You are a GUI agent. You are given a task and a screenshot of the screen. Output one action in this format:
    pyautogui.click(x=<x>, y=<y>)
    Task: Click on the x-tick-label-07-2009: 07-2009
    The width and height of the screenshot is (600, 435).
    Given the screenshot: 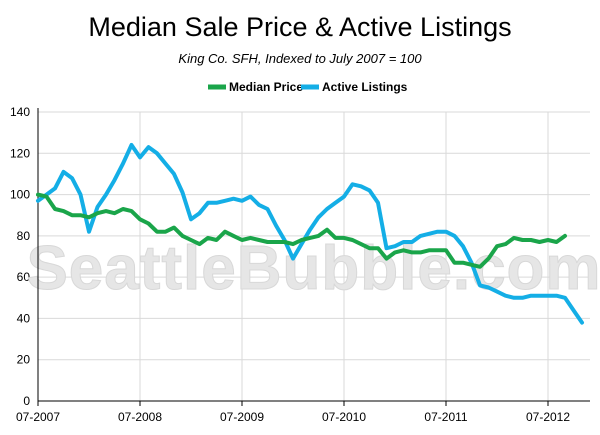 What is the action you would take?
    pyautogui.click(x=242, y=417)
    